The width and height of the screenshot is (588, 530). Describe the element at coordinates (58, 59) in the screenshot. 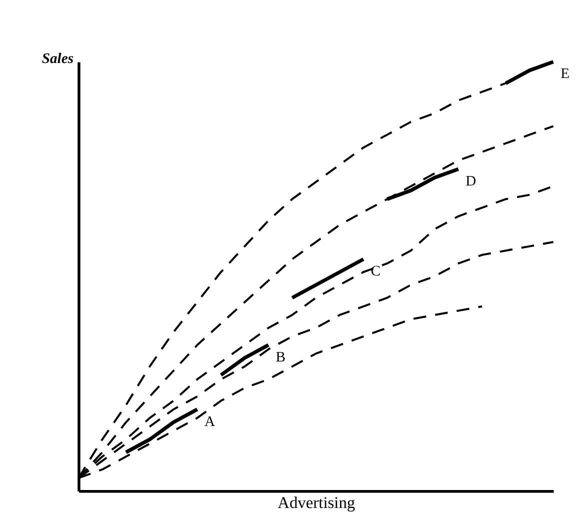

I see `y-axis-title: Sales` at that location.